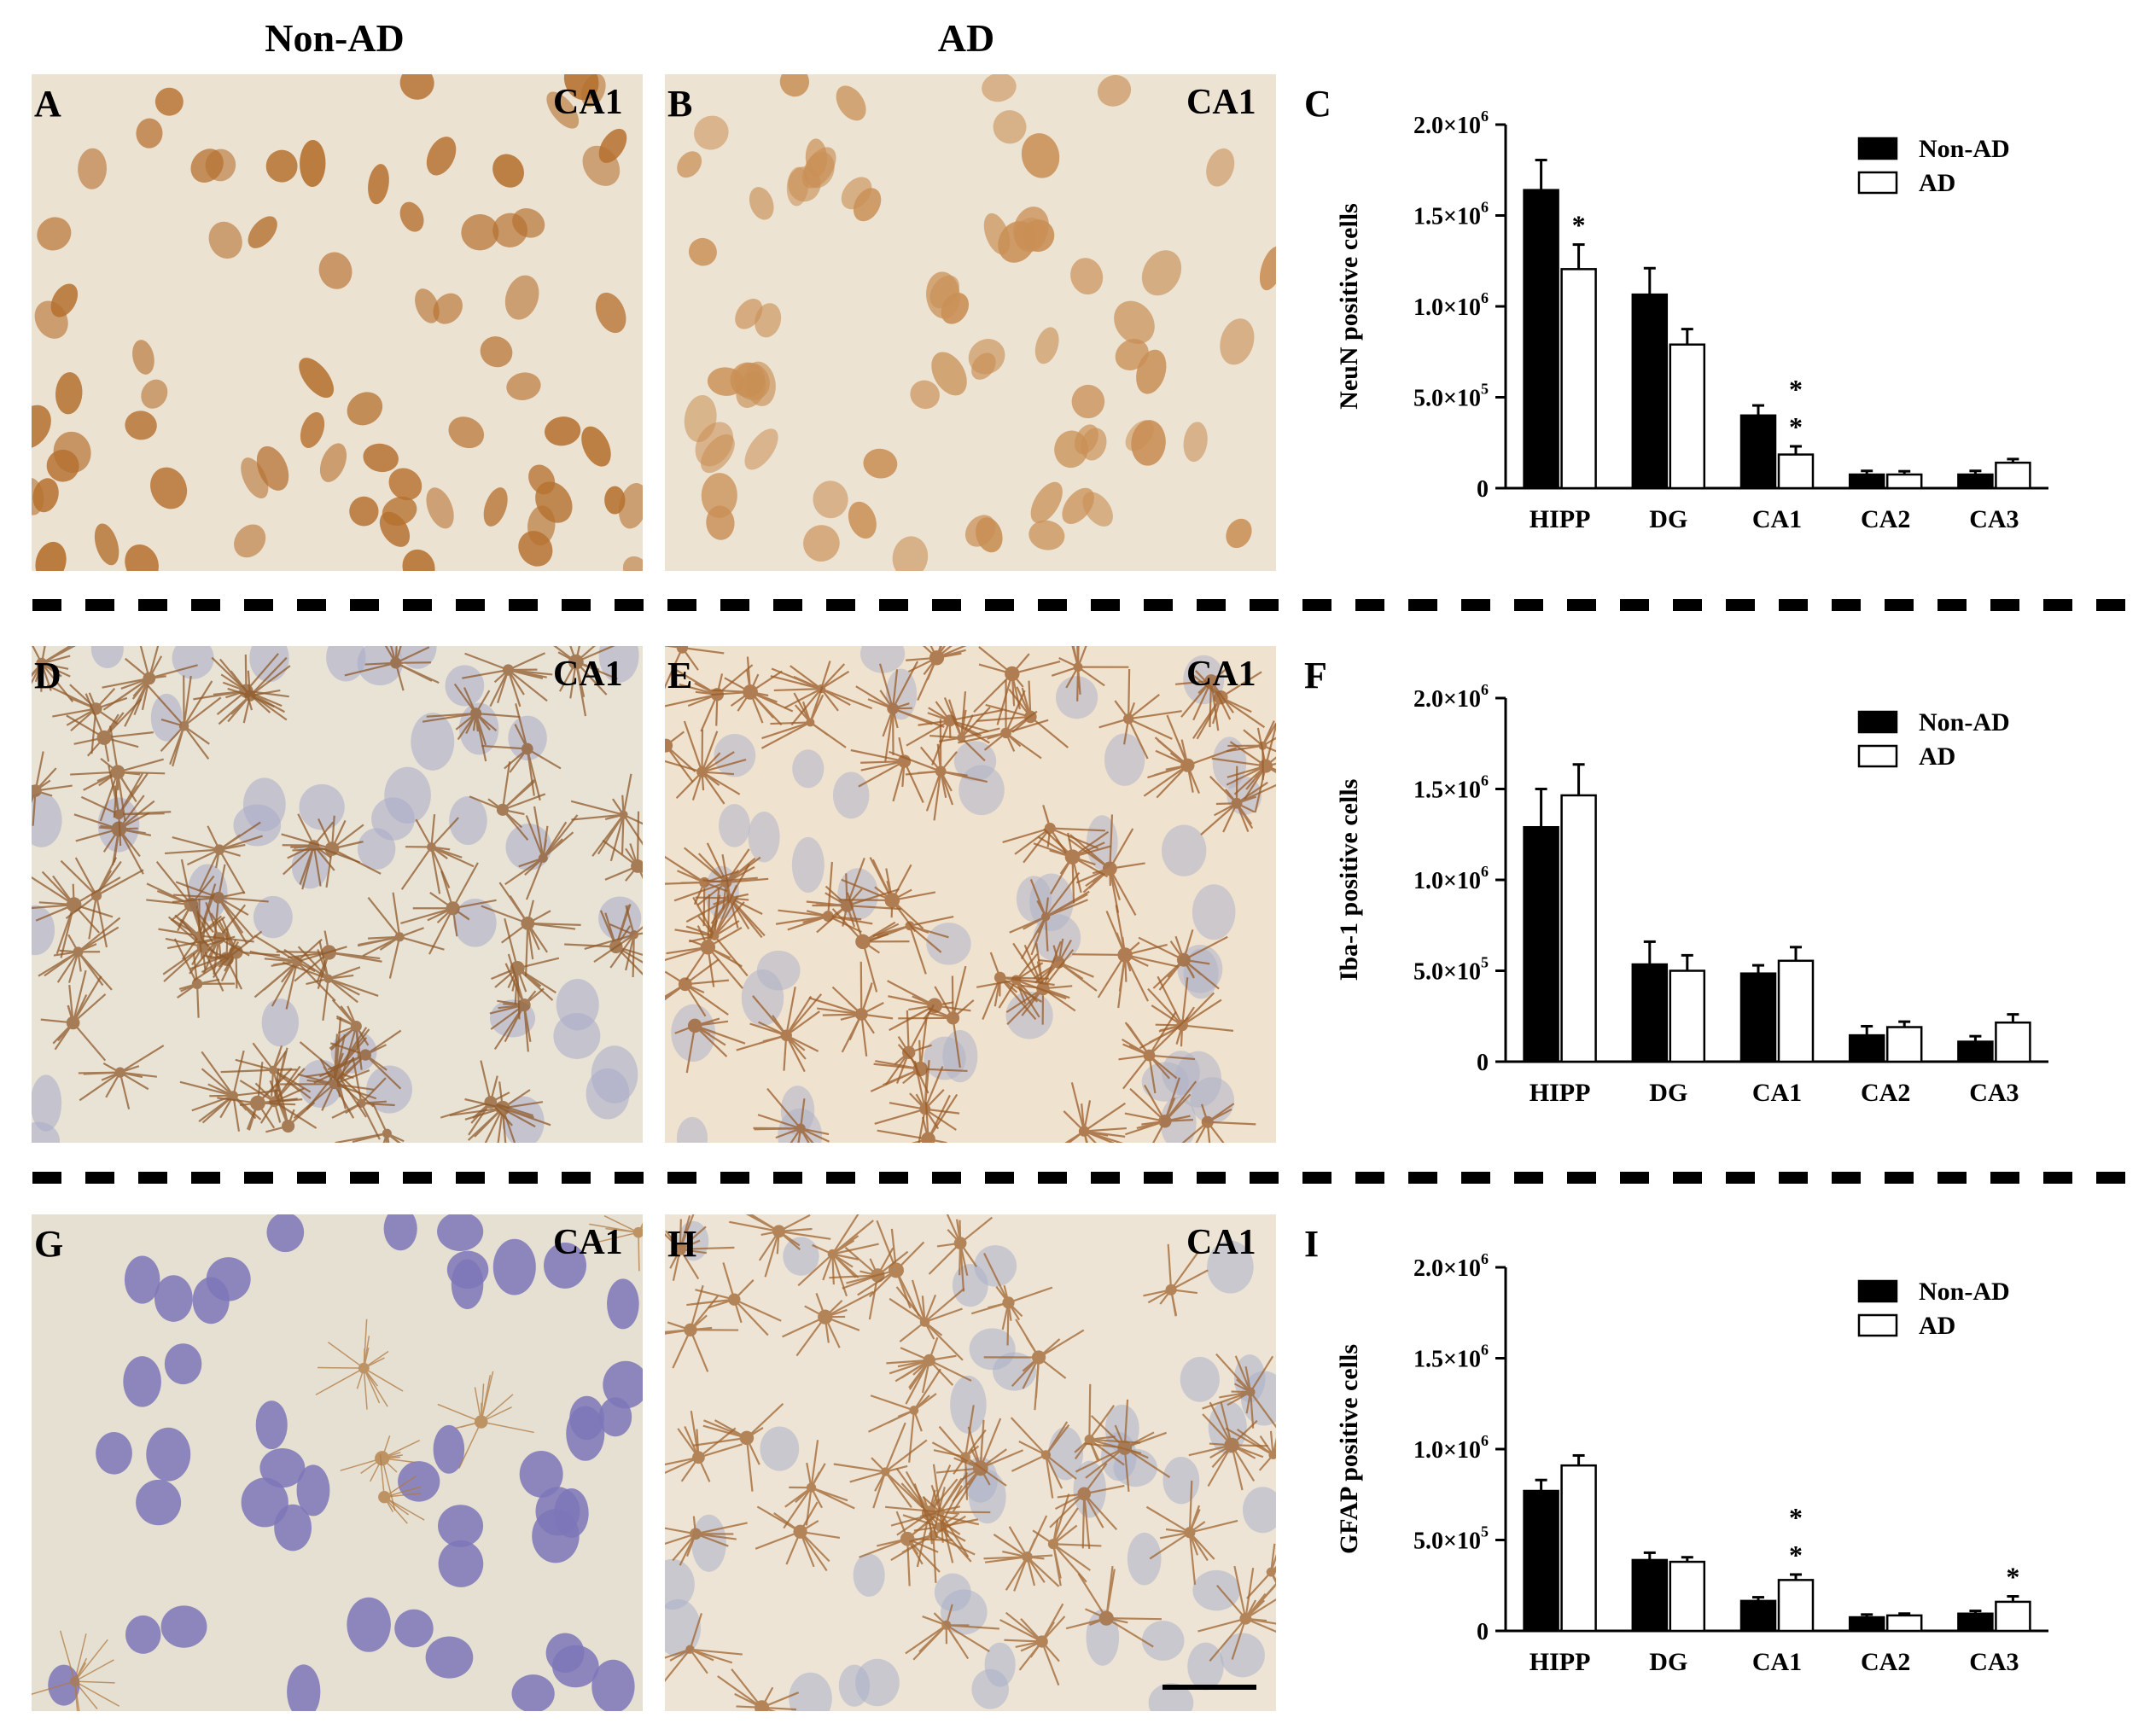 This screenshot has height=1735, width=2156. What do you see at coordinates (1209, 1687) in the screenshot?
I see `scale-bar` at bounding box center [1209, 1687].